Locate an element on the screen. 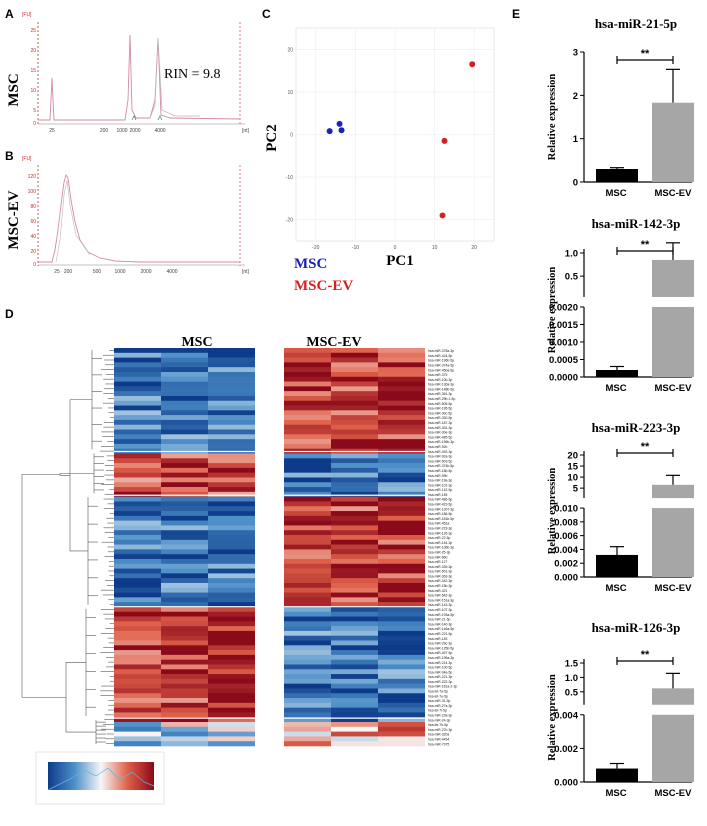 This screenshot has width=707, height=826. y-tick-a: 25 is located at coordinates (33, 31).